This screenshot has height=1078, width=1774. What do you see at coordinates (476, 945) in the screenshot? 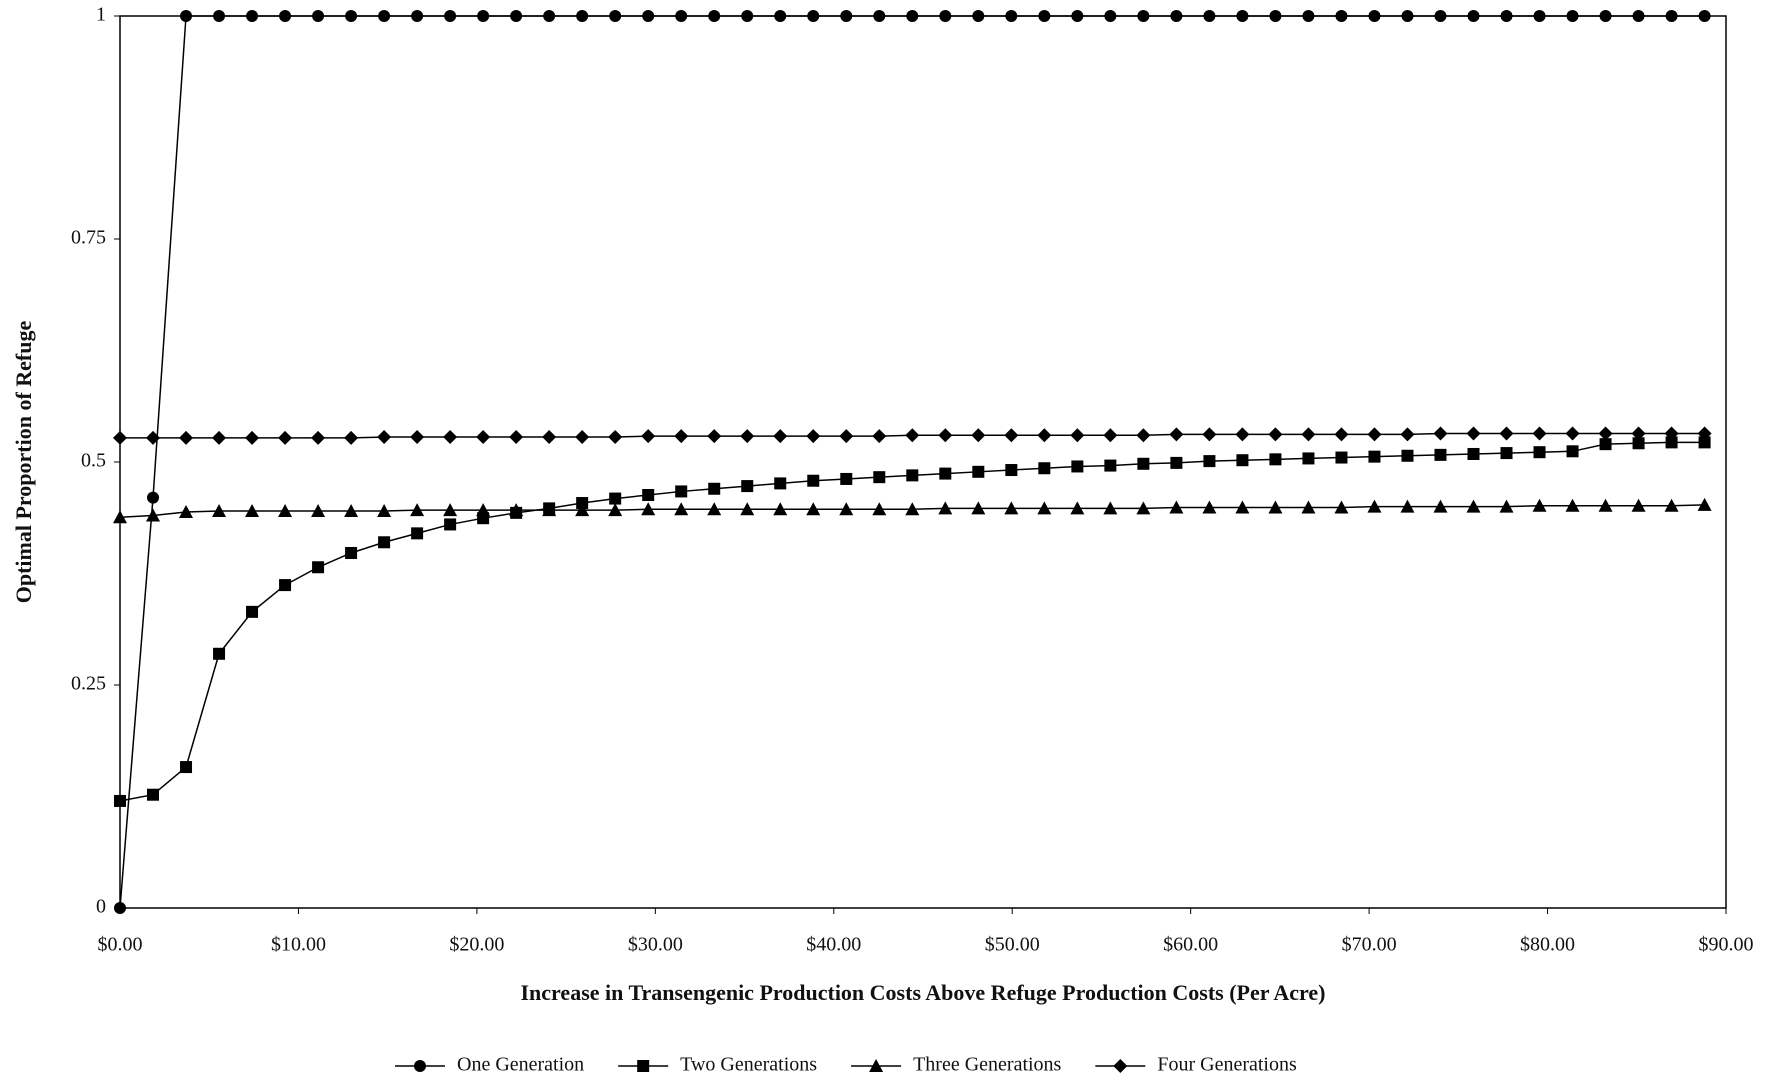
I see `x-tick-label: $20.00` at bounding box center [476, 945].